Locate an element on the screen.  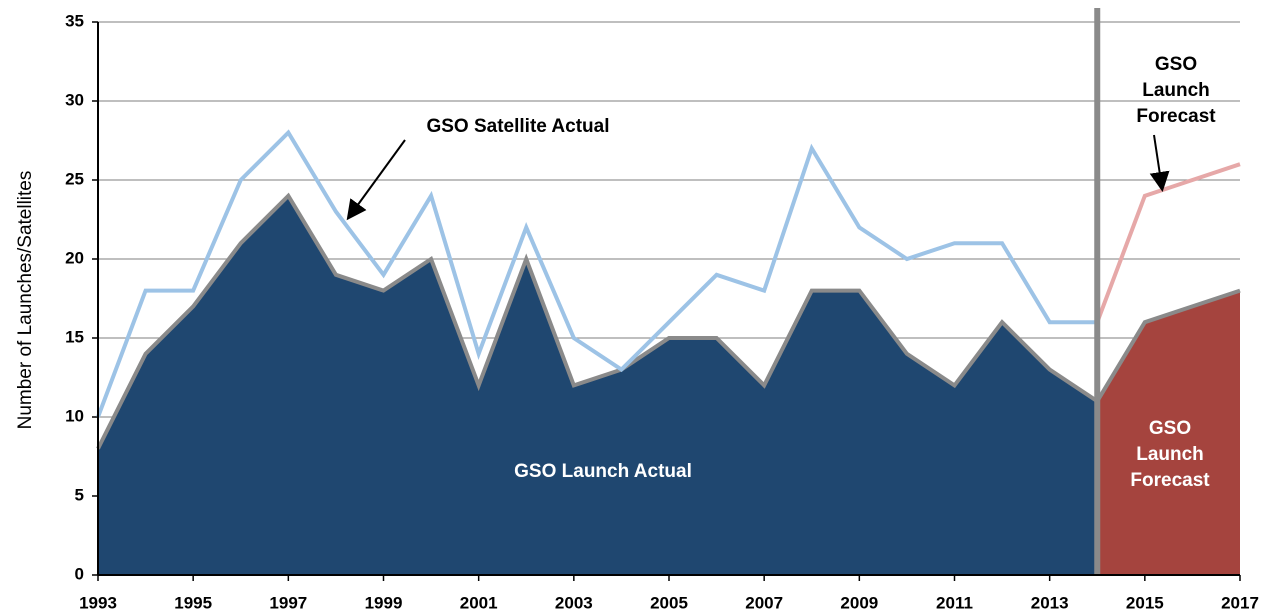
x-tick-label: 2017 is located at coordinates (1240, 602).